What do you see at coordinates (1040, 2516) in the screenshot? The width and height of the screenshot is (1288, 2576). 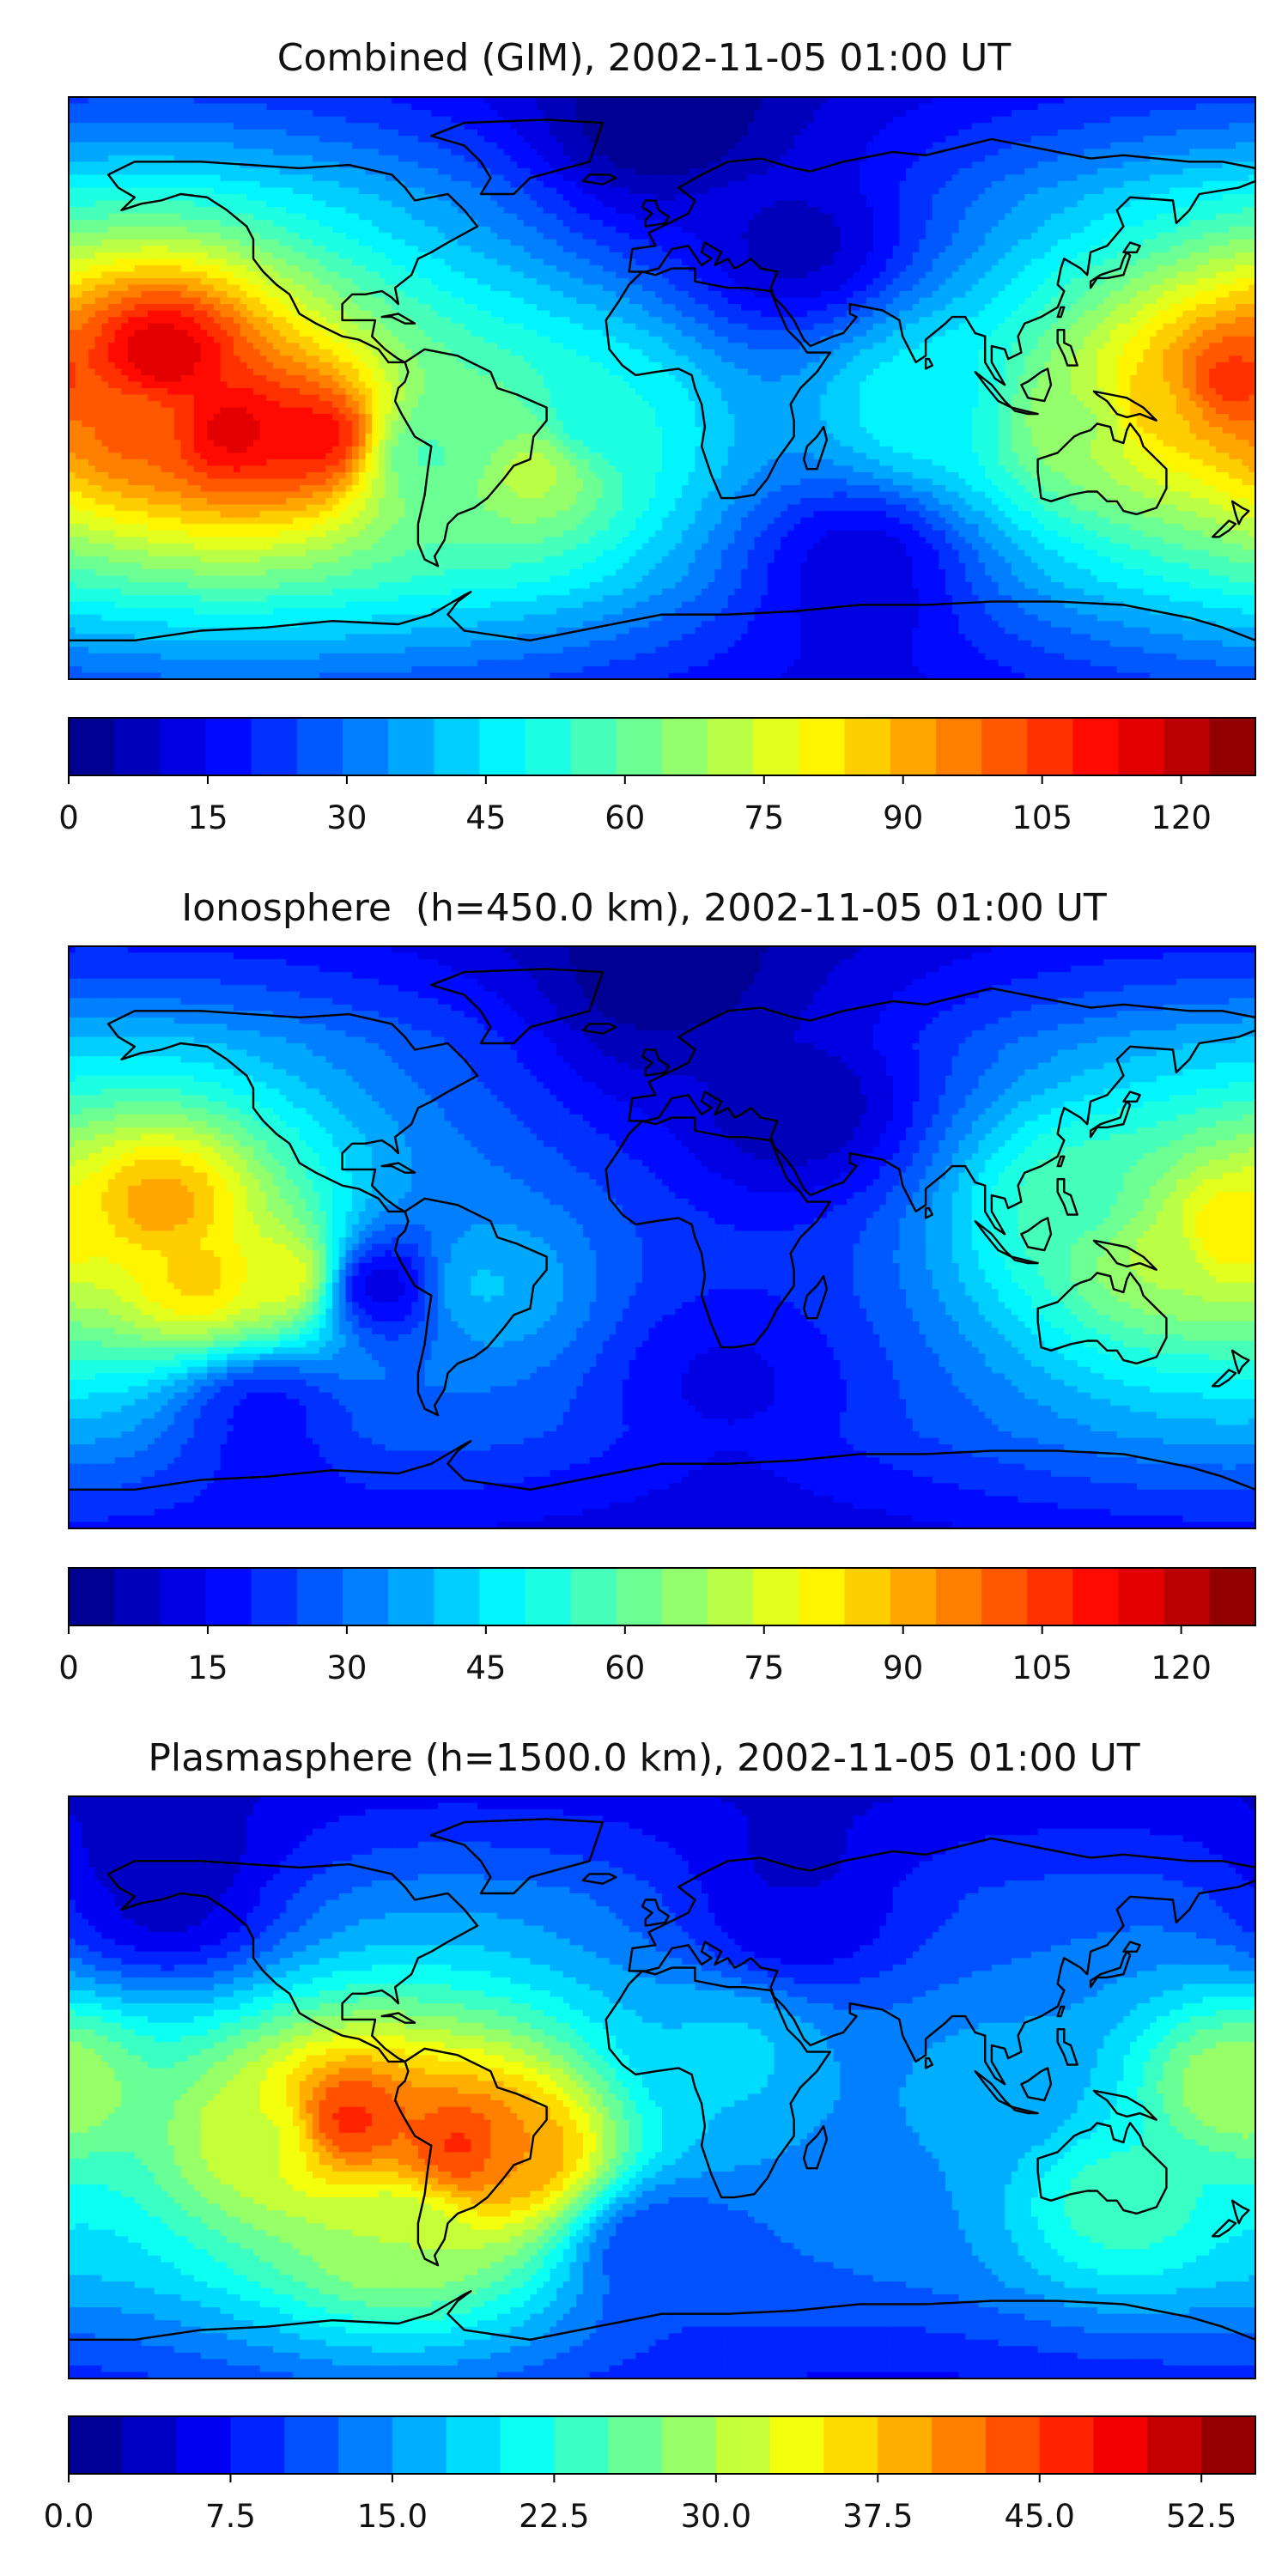 I see `colorbar-tick-label: 45.0` at bounding box center [1040, 2516].